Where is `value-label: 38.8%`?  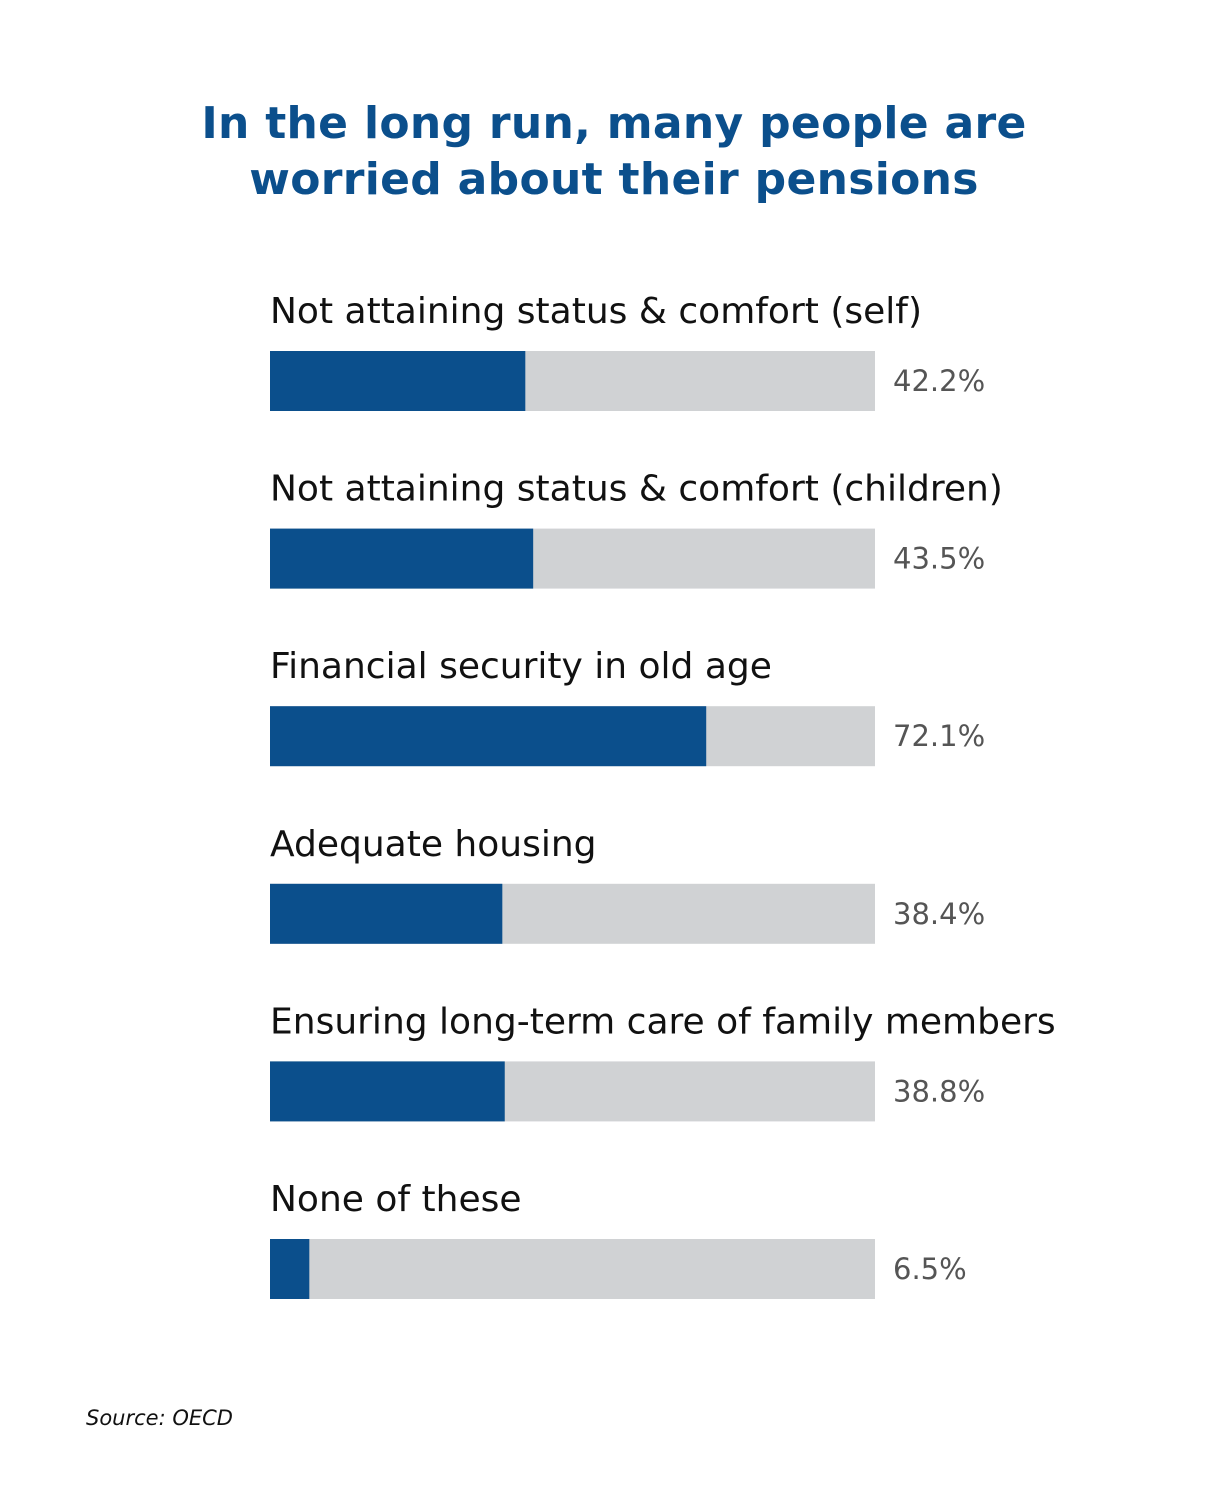 value-label: 38.8% is located at coordinates (939, 1091).